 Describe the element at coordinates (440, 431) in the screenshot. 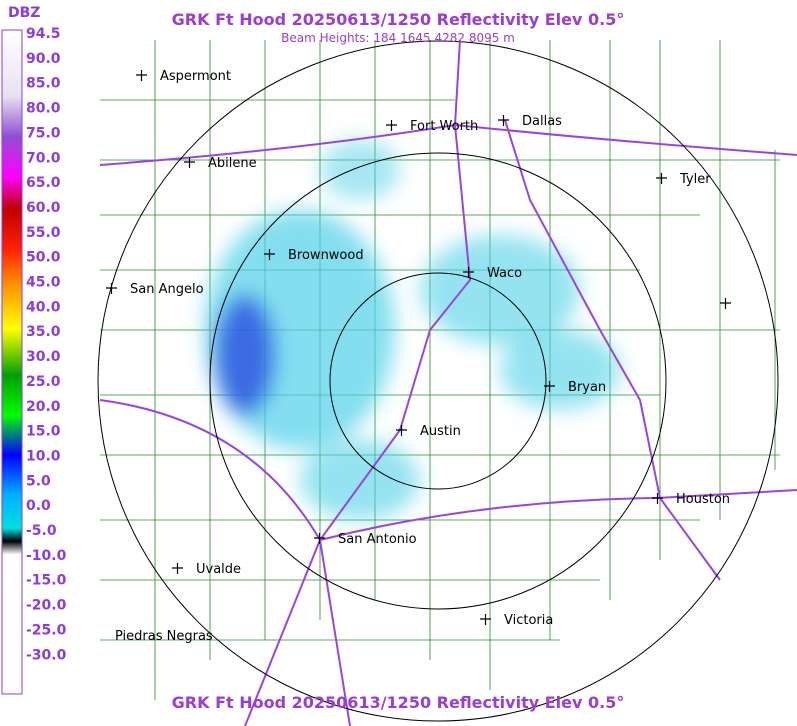

I see `city-label: Austin` at that location.